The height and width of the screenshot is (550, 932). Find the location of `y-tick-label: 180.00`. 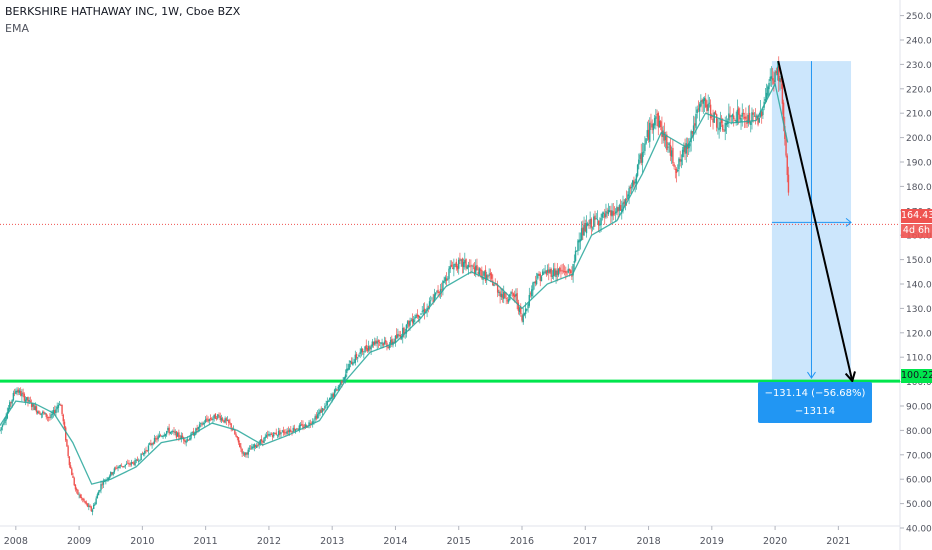

y-tick-label: 180.00 is located at coordinates (919, 188).